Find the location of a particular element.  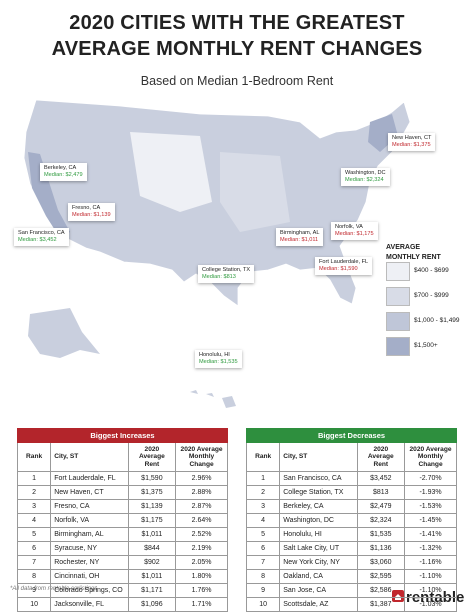

callout-median: Median: $1,535 is located at coordinates (218, 362).